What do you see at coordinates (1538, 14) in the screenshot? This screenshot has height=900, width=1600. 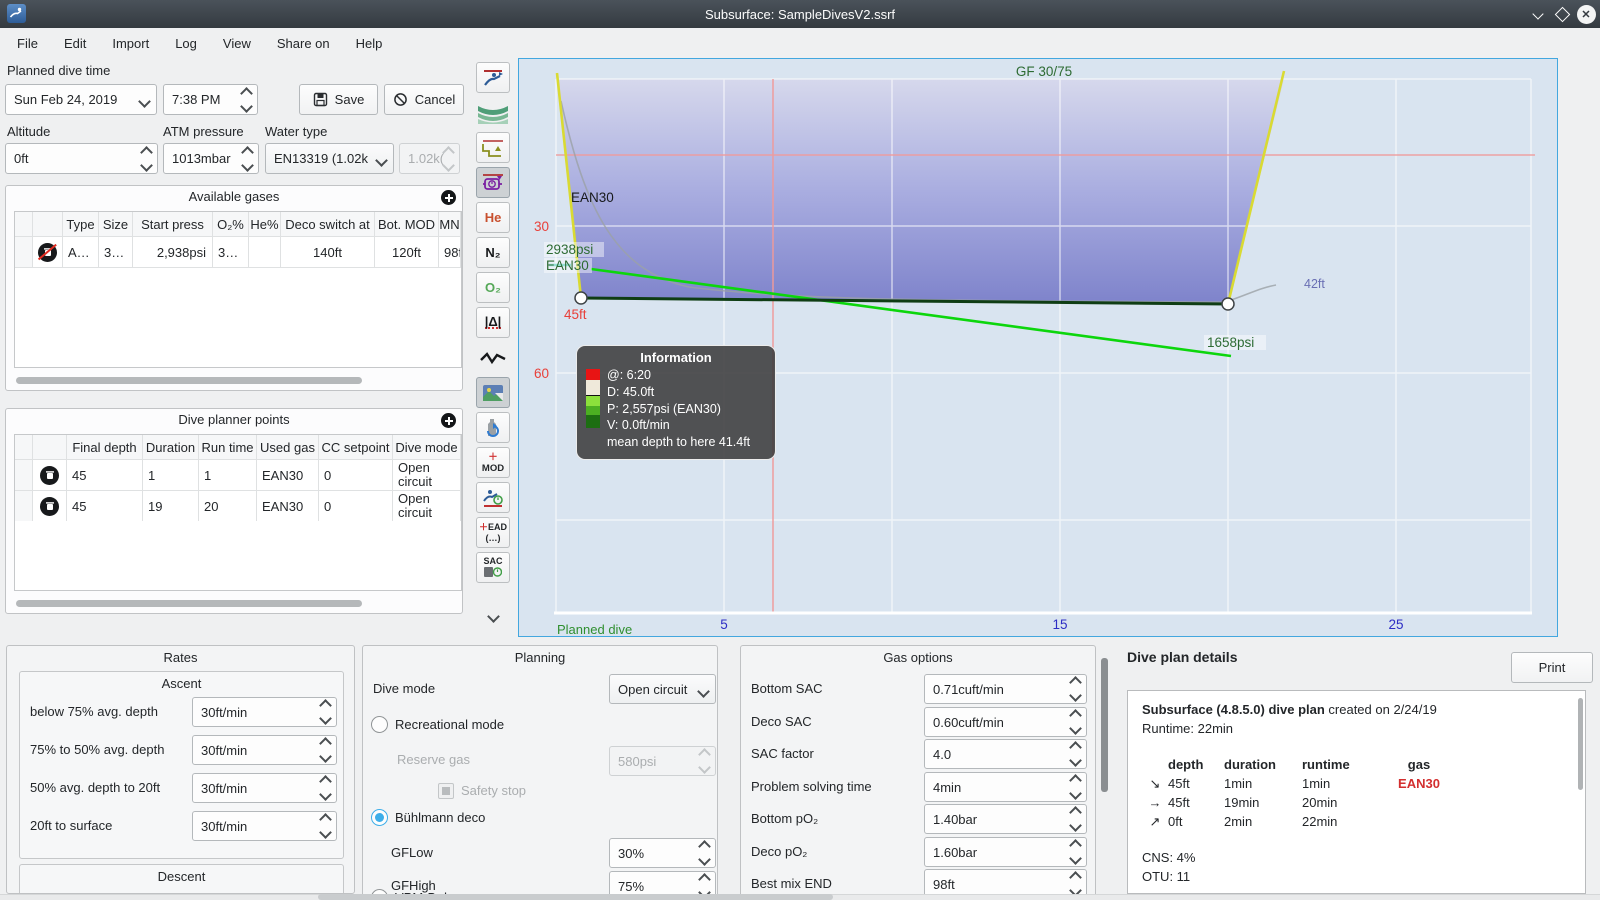 I see `minimize-button` at bounding box center [1538, 14].